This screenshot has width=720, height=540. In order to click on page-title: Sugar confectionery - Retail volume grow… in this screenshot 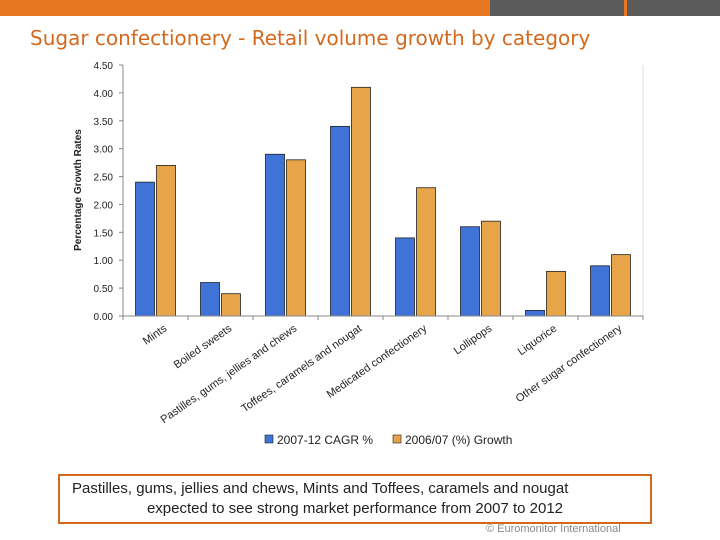, I will do `click(310, 38)`.